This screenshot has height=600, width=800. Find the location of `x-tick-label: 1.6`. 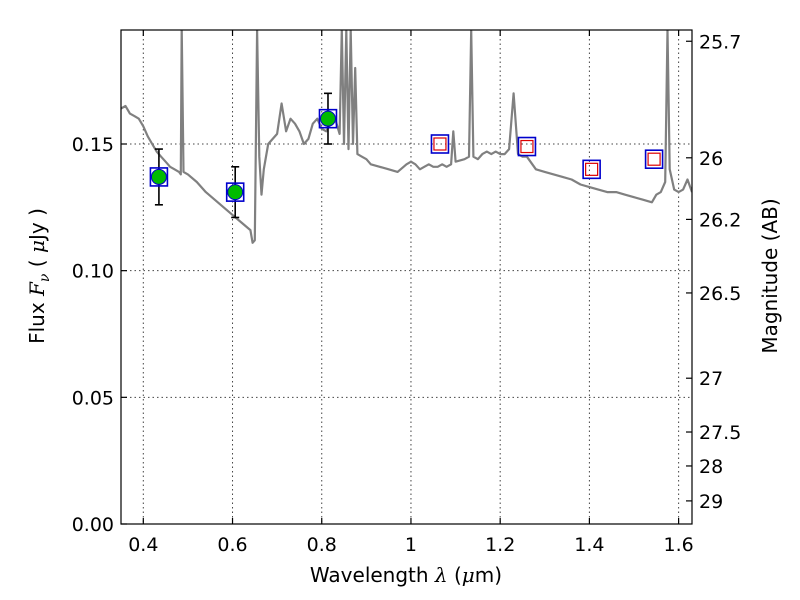

x-tick-label: 1.6 is located at coordinates (679, 545).